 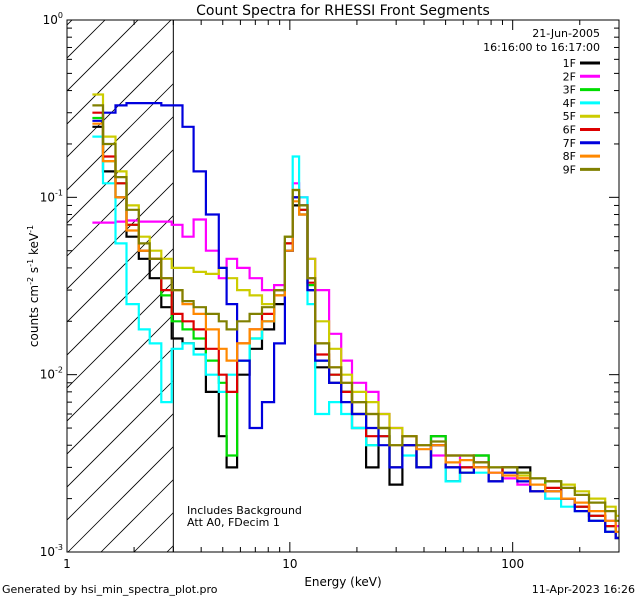 I want to click on y-tick-label: 10⁻¹, so click(x=51, y=196).